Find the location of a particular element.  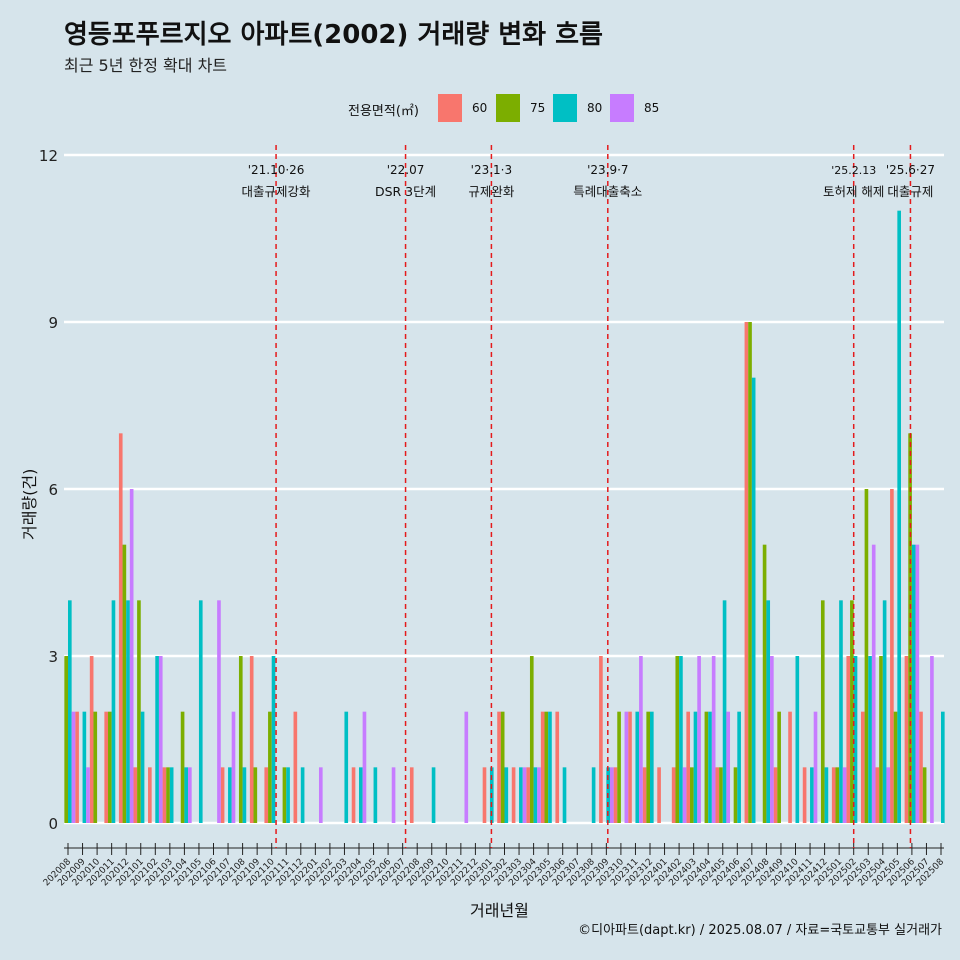

event-date-label: '23.9·7 is located at coordinates (607, 170).